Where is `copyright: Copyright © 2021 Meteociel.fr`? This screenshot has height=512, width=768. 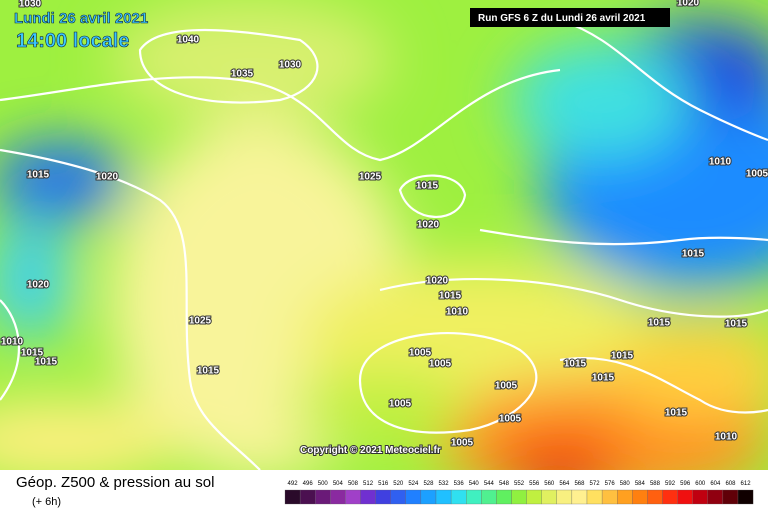
copyright: Copyright © 2021 Meteociel.fr is located at coordinates (370, 450).